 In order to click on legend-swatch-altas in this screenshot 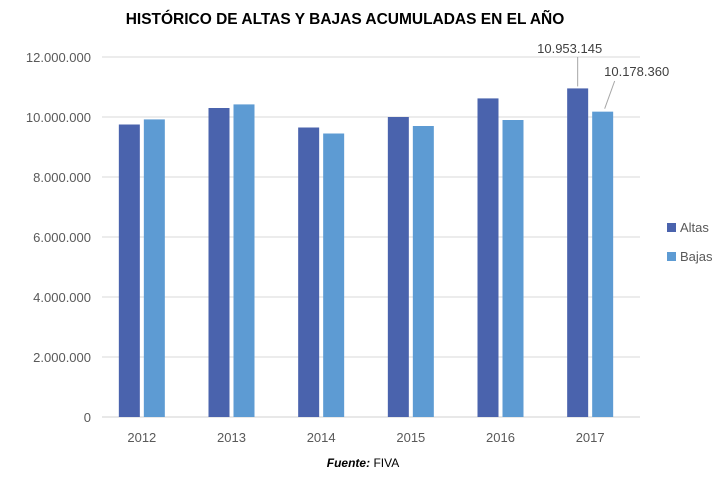, I will do `click(671, 227)`.